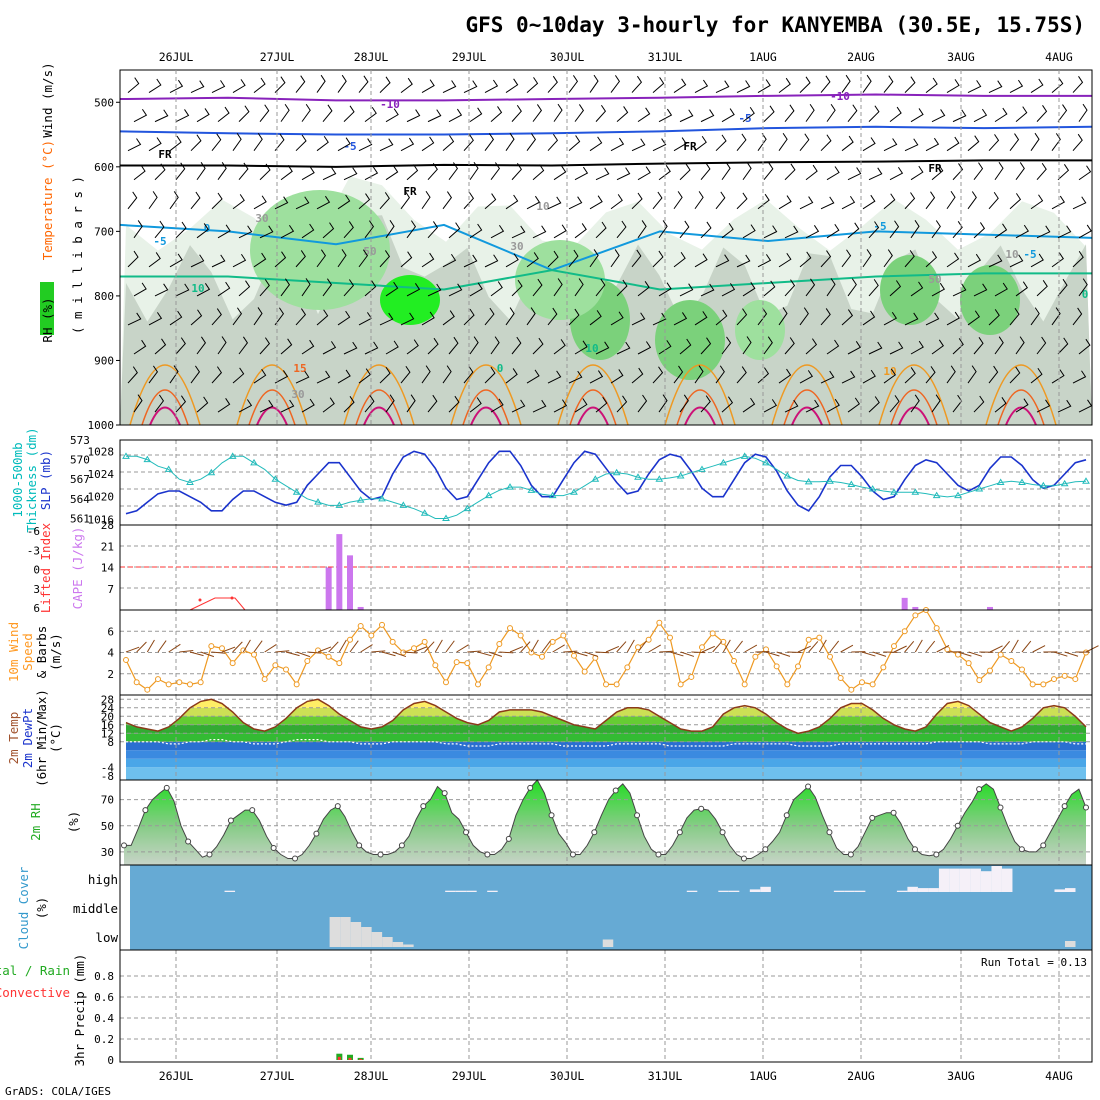 This screenshot has width=1100, height=1100. I want to click on precip-tick-label: 0.8, so click(104, 976).